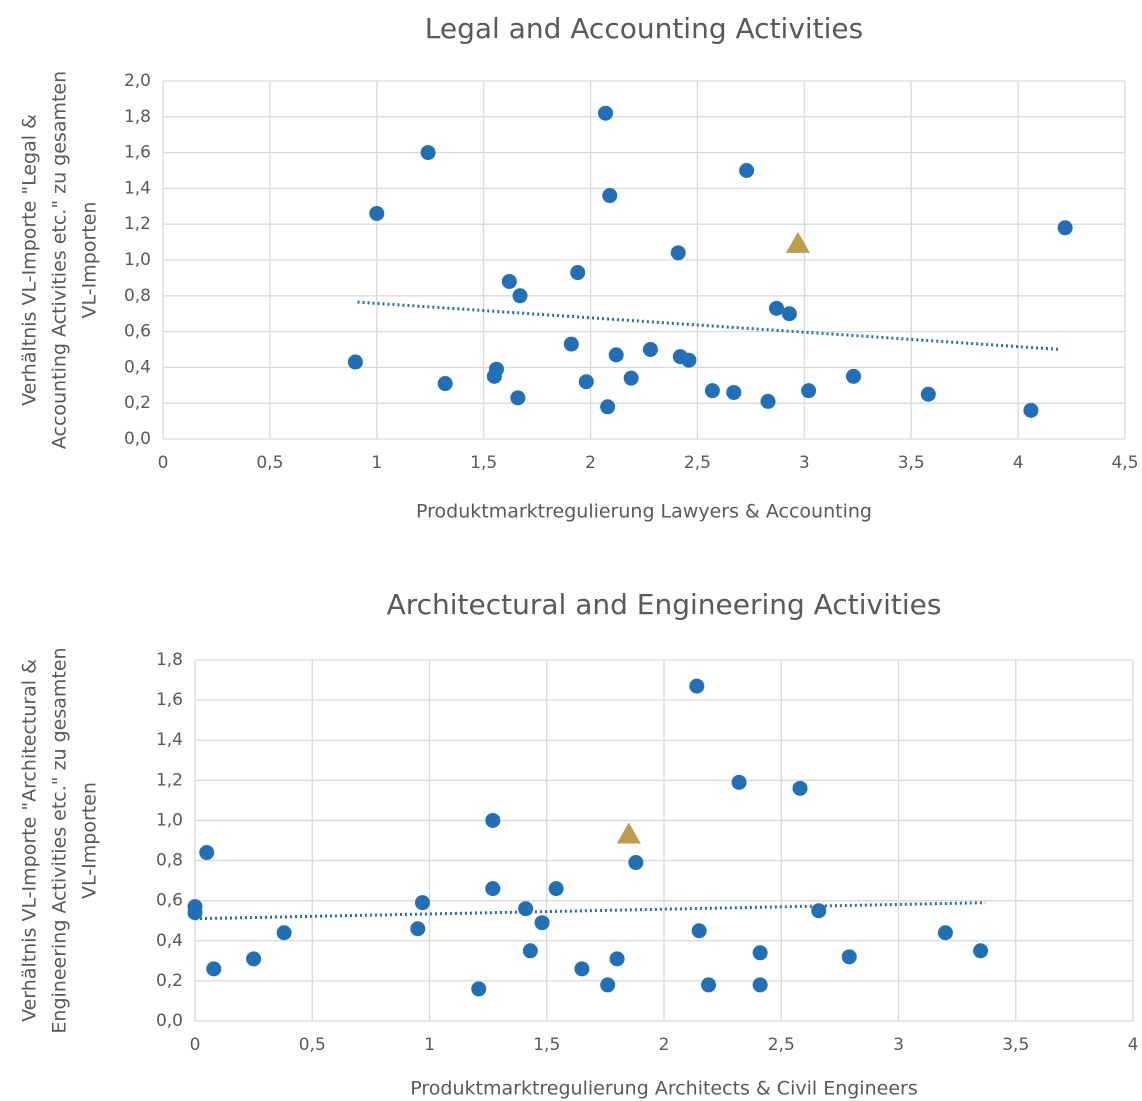 The height and width of the screenshot is (1101, 1142). Describe the element at coordinates (169, 941) in the screenshot. I see `y-tick-label: 0,4` at that location.